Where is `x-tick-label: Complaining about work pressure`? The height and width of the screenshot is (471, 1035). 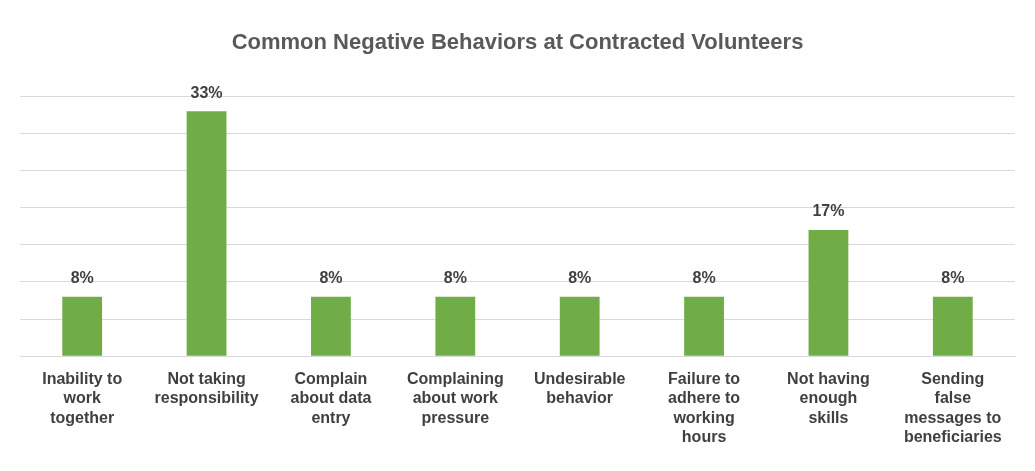 x-tick-label: Complaining about work pressure is located at coordinates (455, 398).